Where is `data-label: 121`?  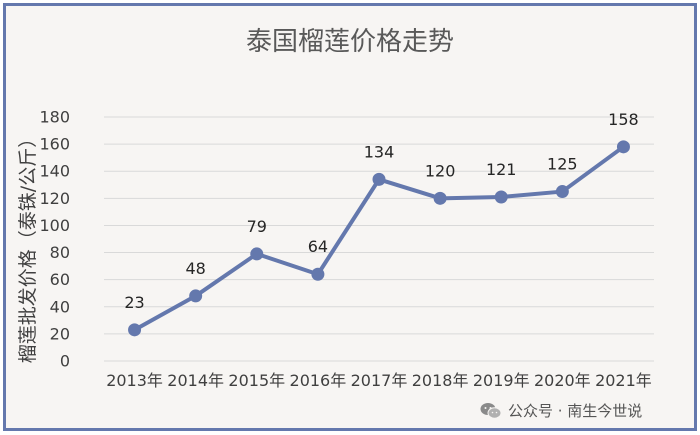 data-label: 121 is located at coordinates (501, 169).